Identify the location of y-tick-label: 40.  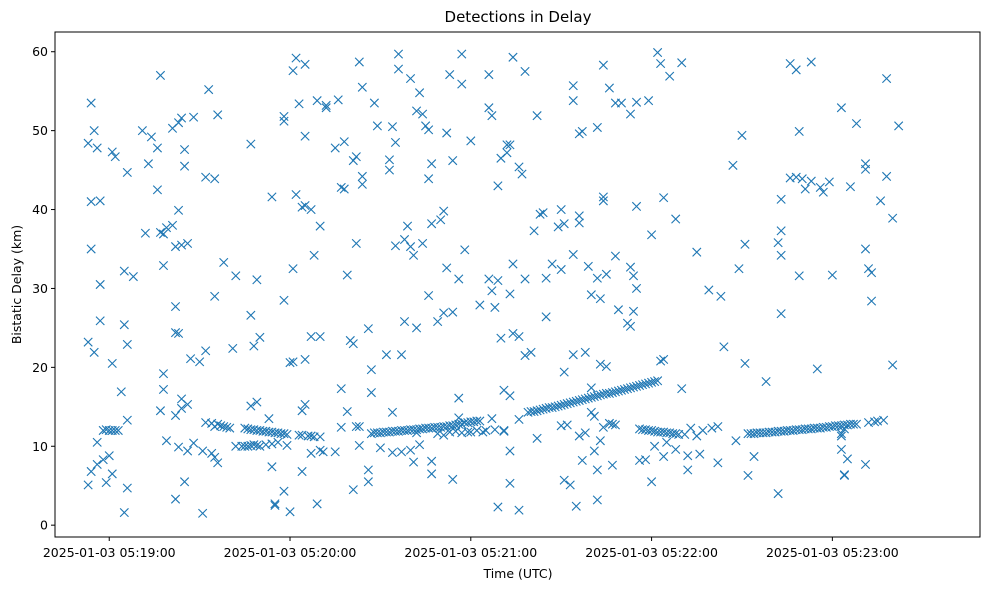
(40, 209).